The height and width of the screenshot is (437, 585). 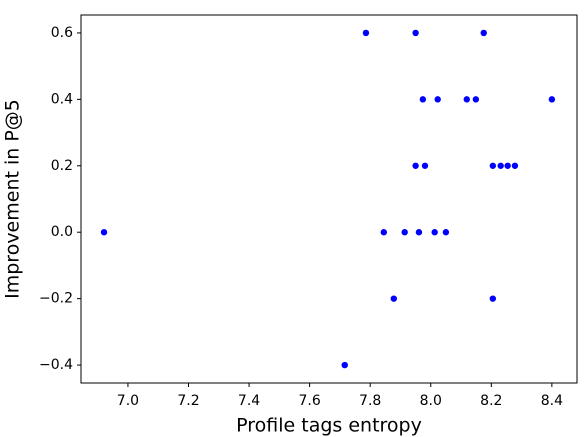 I want to click on x-tick-label: 8.2, so click(x=491, y=401).